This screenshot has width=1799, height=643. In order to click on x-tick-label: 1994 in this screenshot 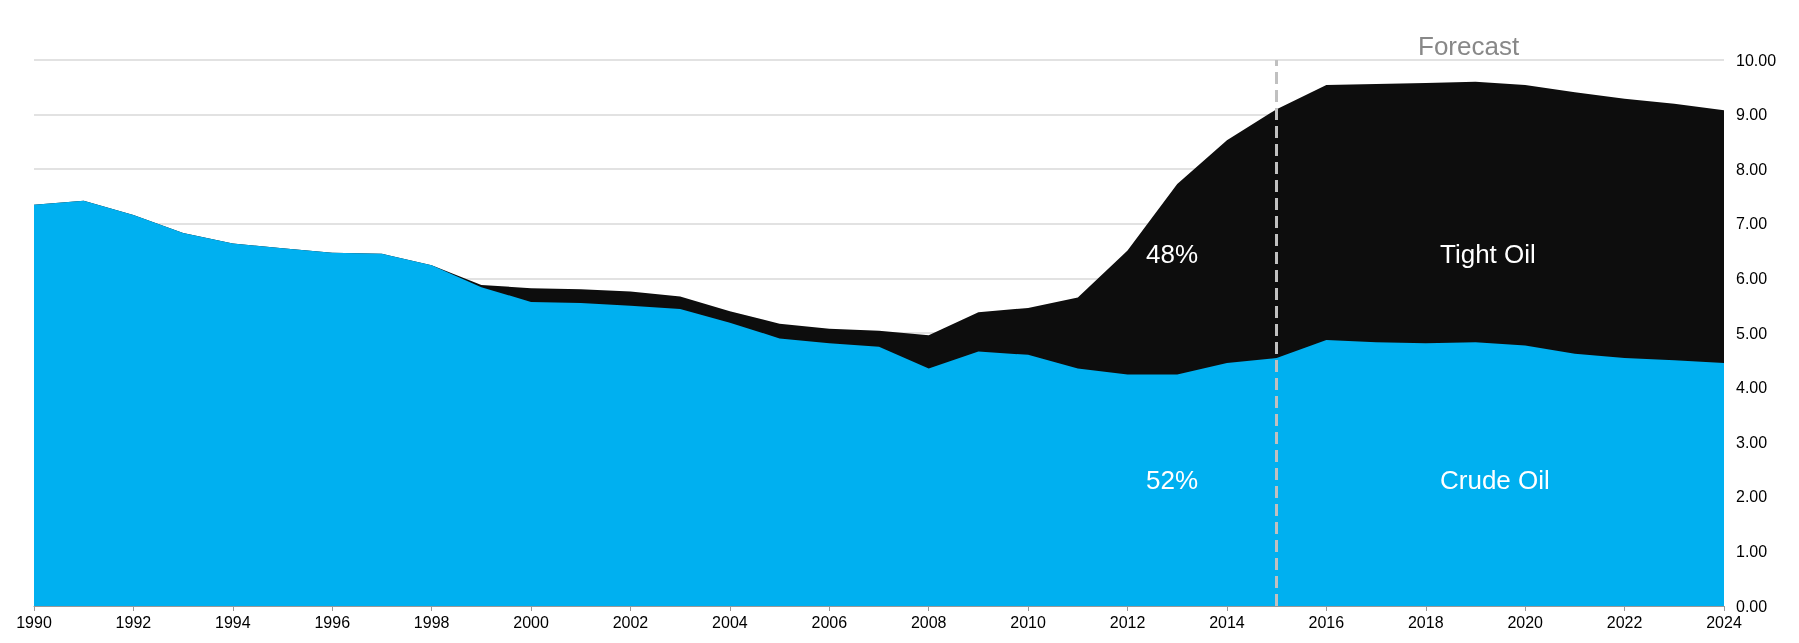, I will do `click(233, 622)`.